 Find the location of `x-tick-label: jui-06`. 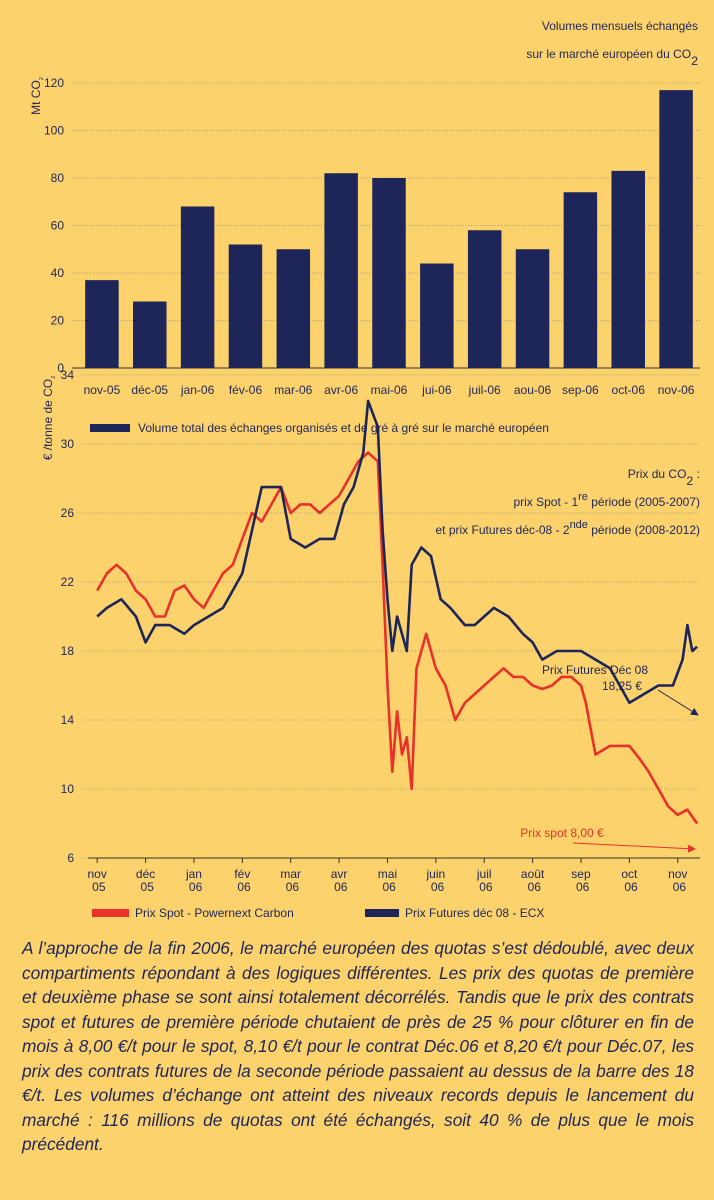

x-tick-label: jui-06 is located at coordinates (436, 390).